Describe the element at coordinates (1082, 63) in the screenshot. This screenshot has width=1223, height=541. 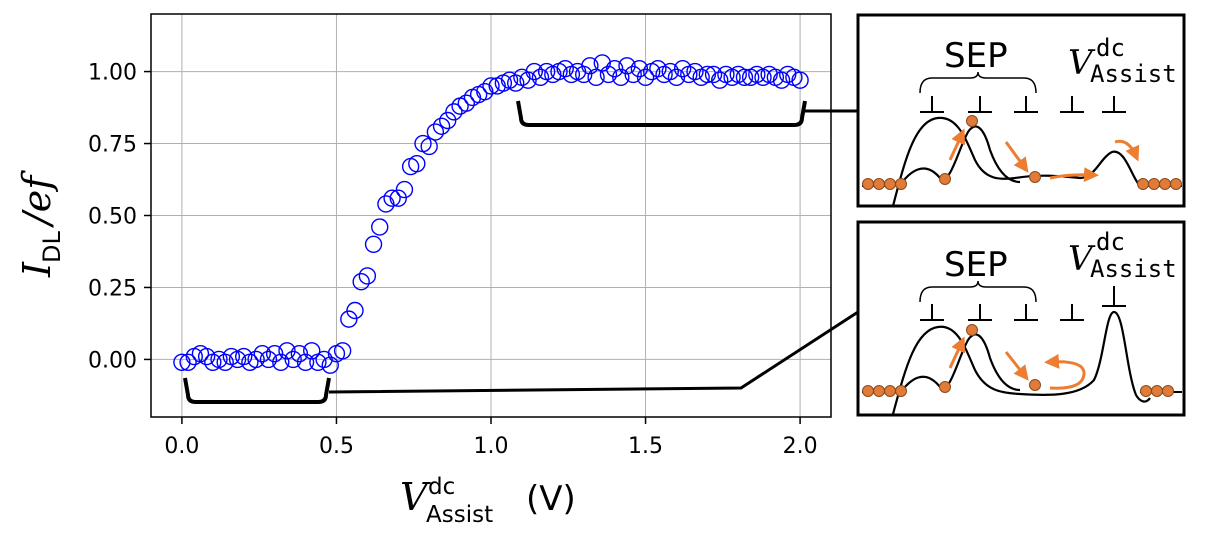
I see `inset-top-v-symbol: V` at that location.